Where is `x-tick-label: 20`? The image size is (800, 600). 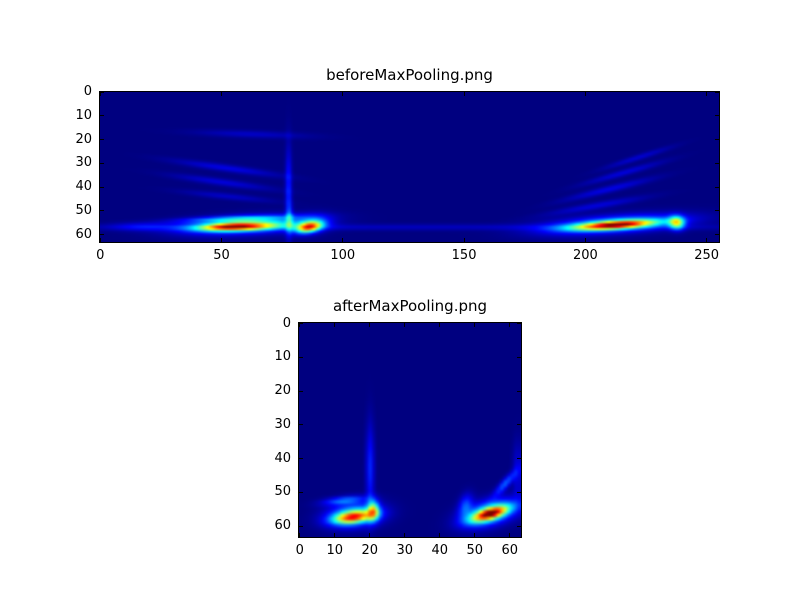
x-tick-label: 20 is located at coordinates (370, 550).